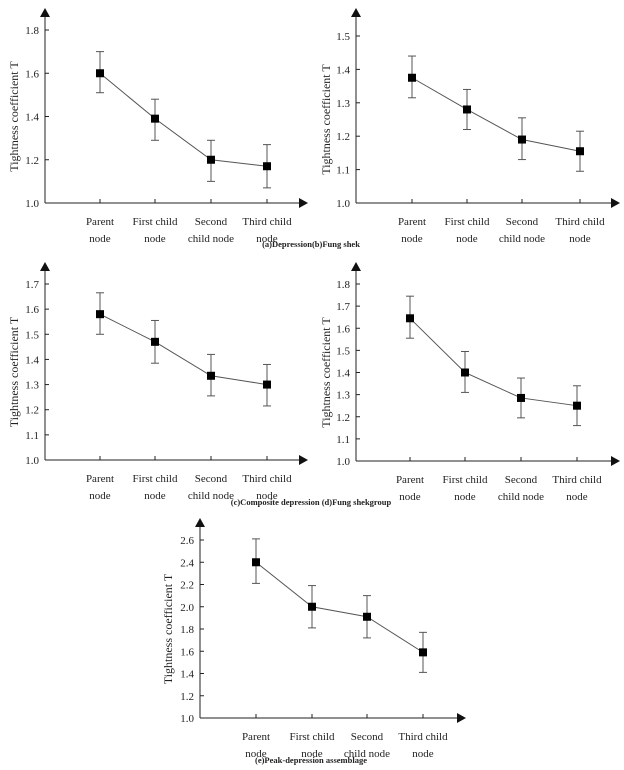  Describe the element at coordinates (311, 244) in the screenshot. I see `caption-ab: (a)Depression(b)Fung shek` at that location.